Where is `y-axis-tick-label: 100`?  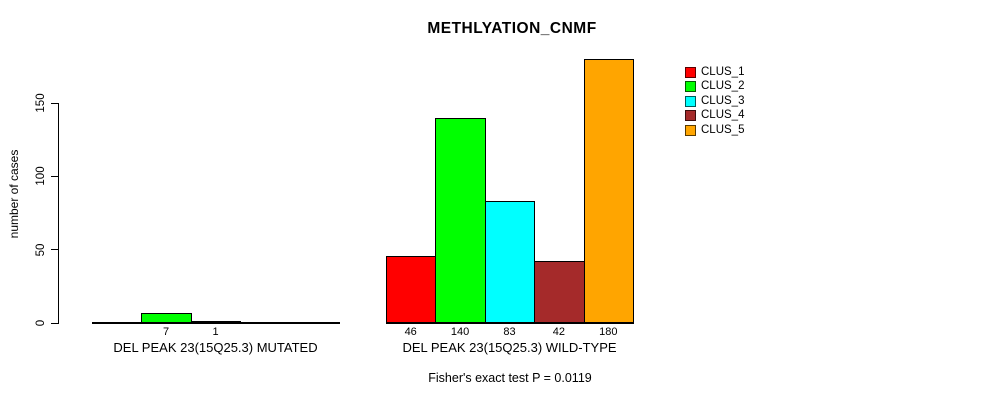
y-axis-tick-label: 100 is located at coordinates (41, 176).